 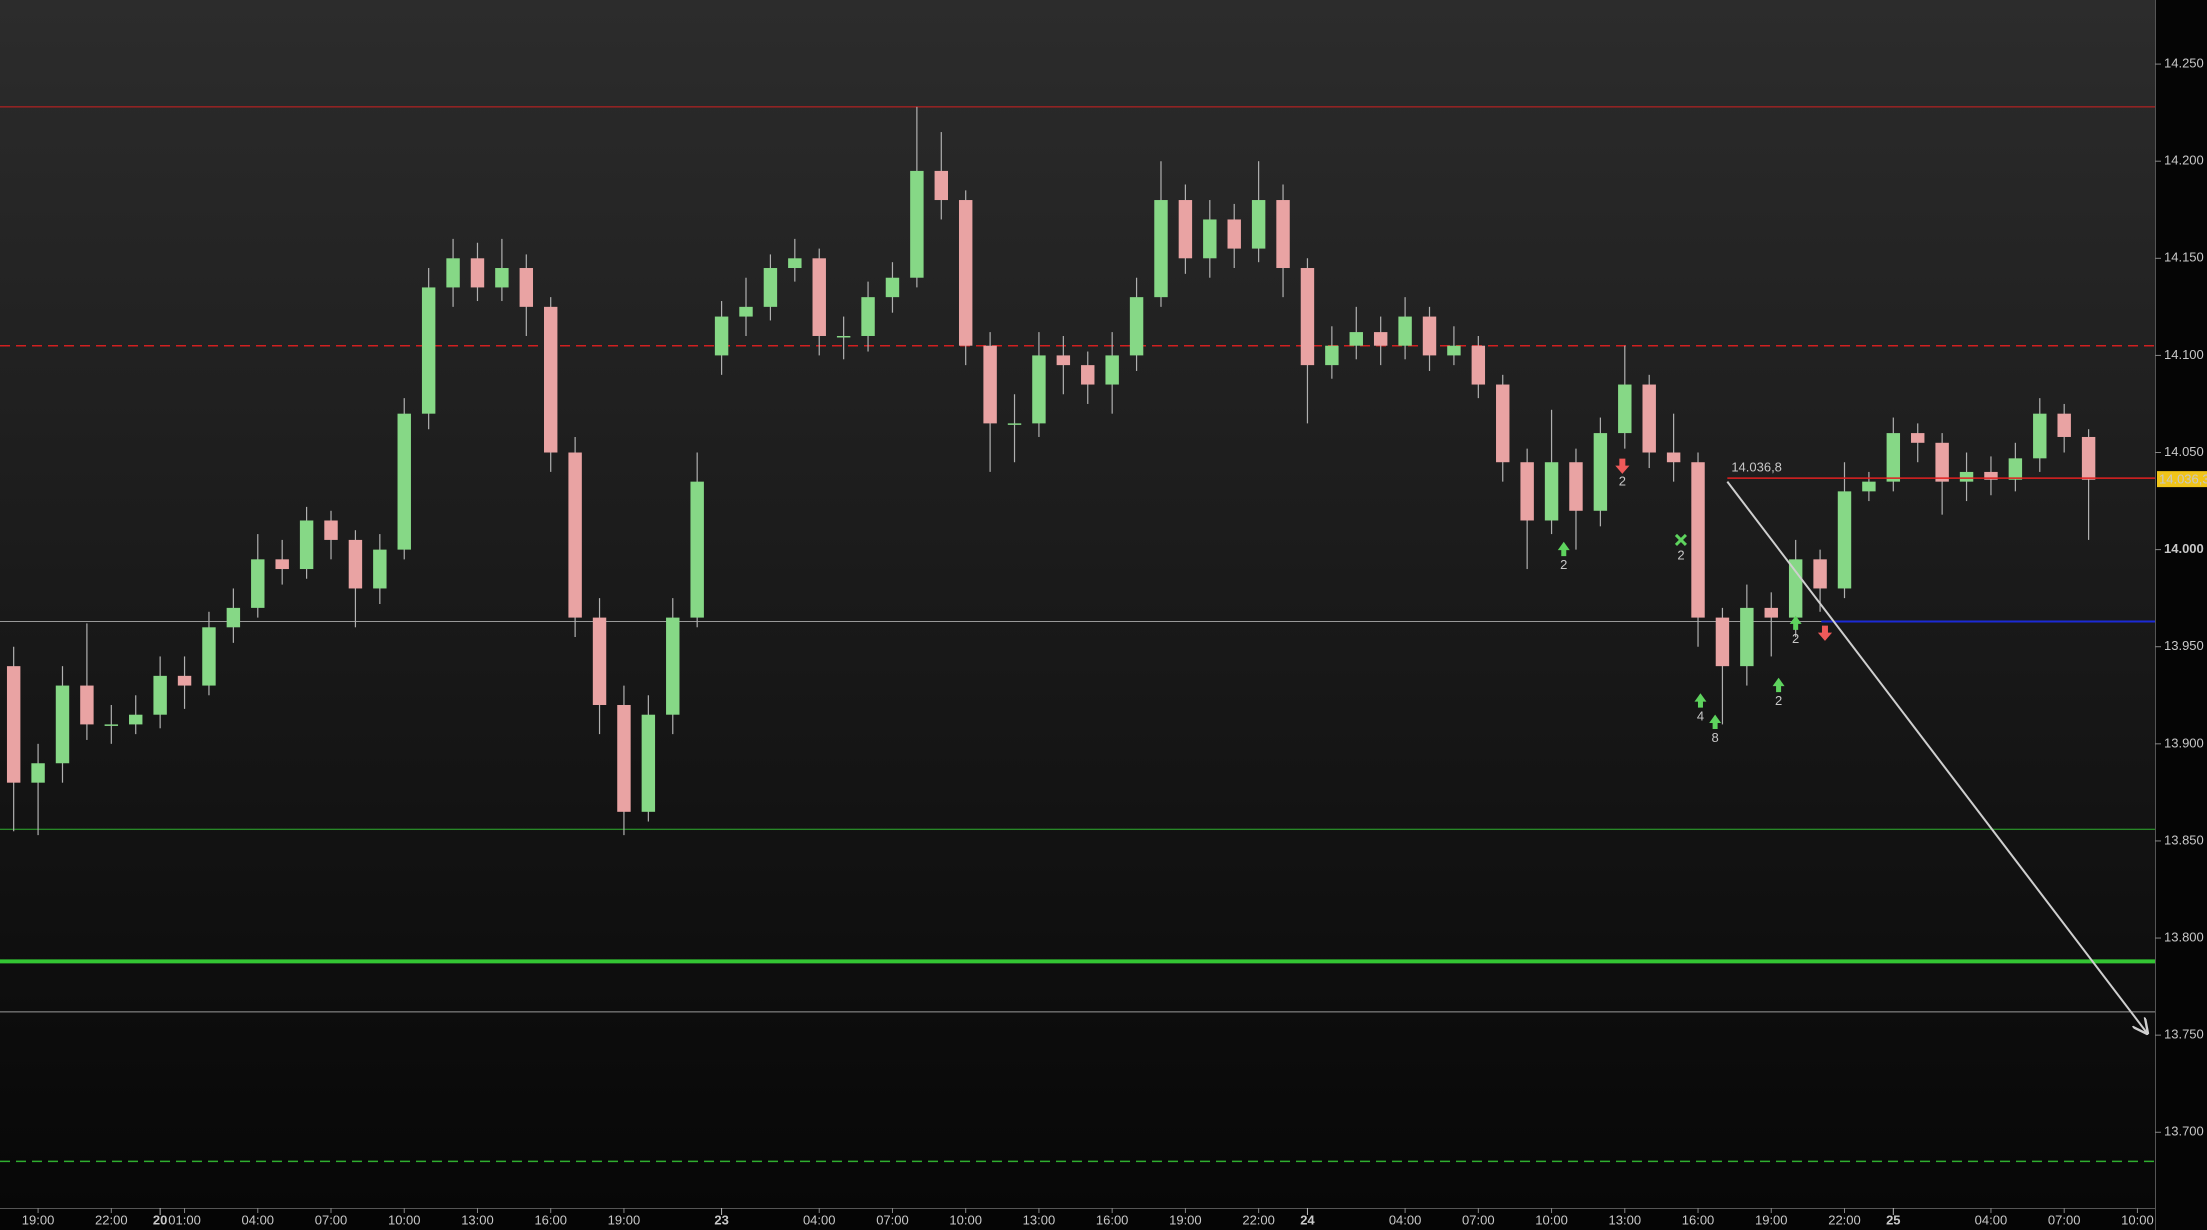 I want to click on y-tick-label: 13.750, so click(x=2184, y=1034).